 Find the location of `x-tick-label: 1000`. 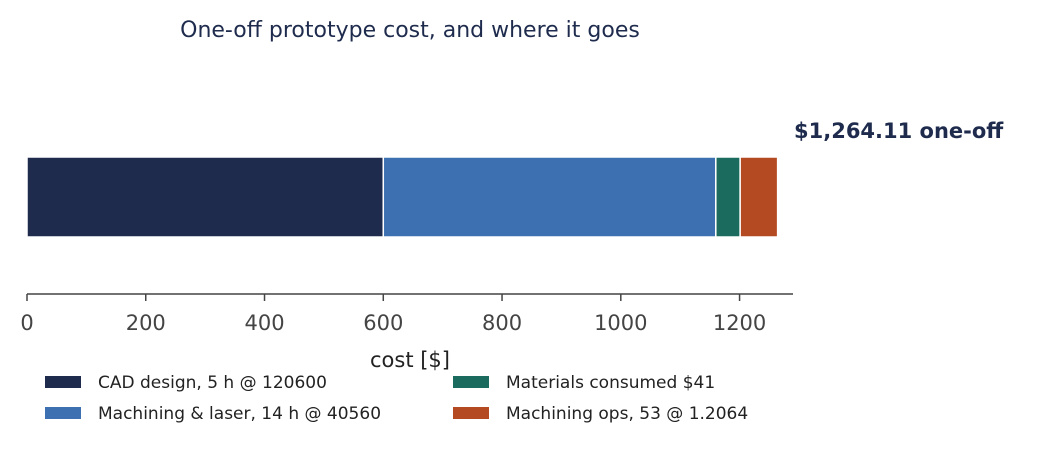

x-tick-label: 1000 is located at coordinates (620, 323).